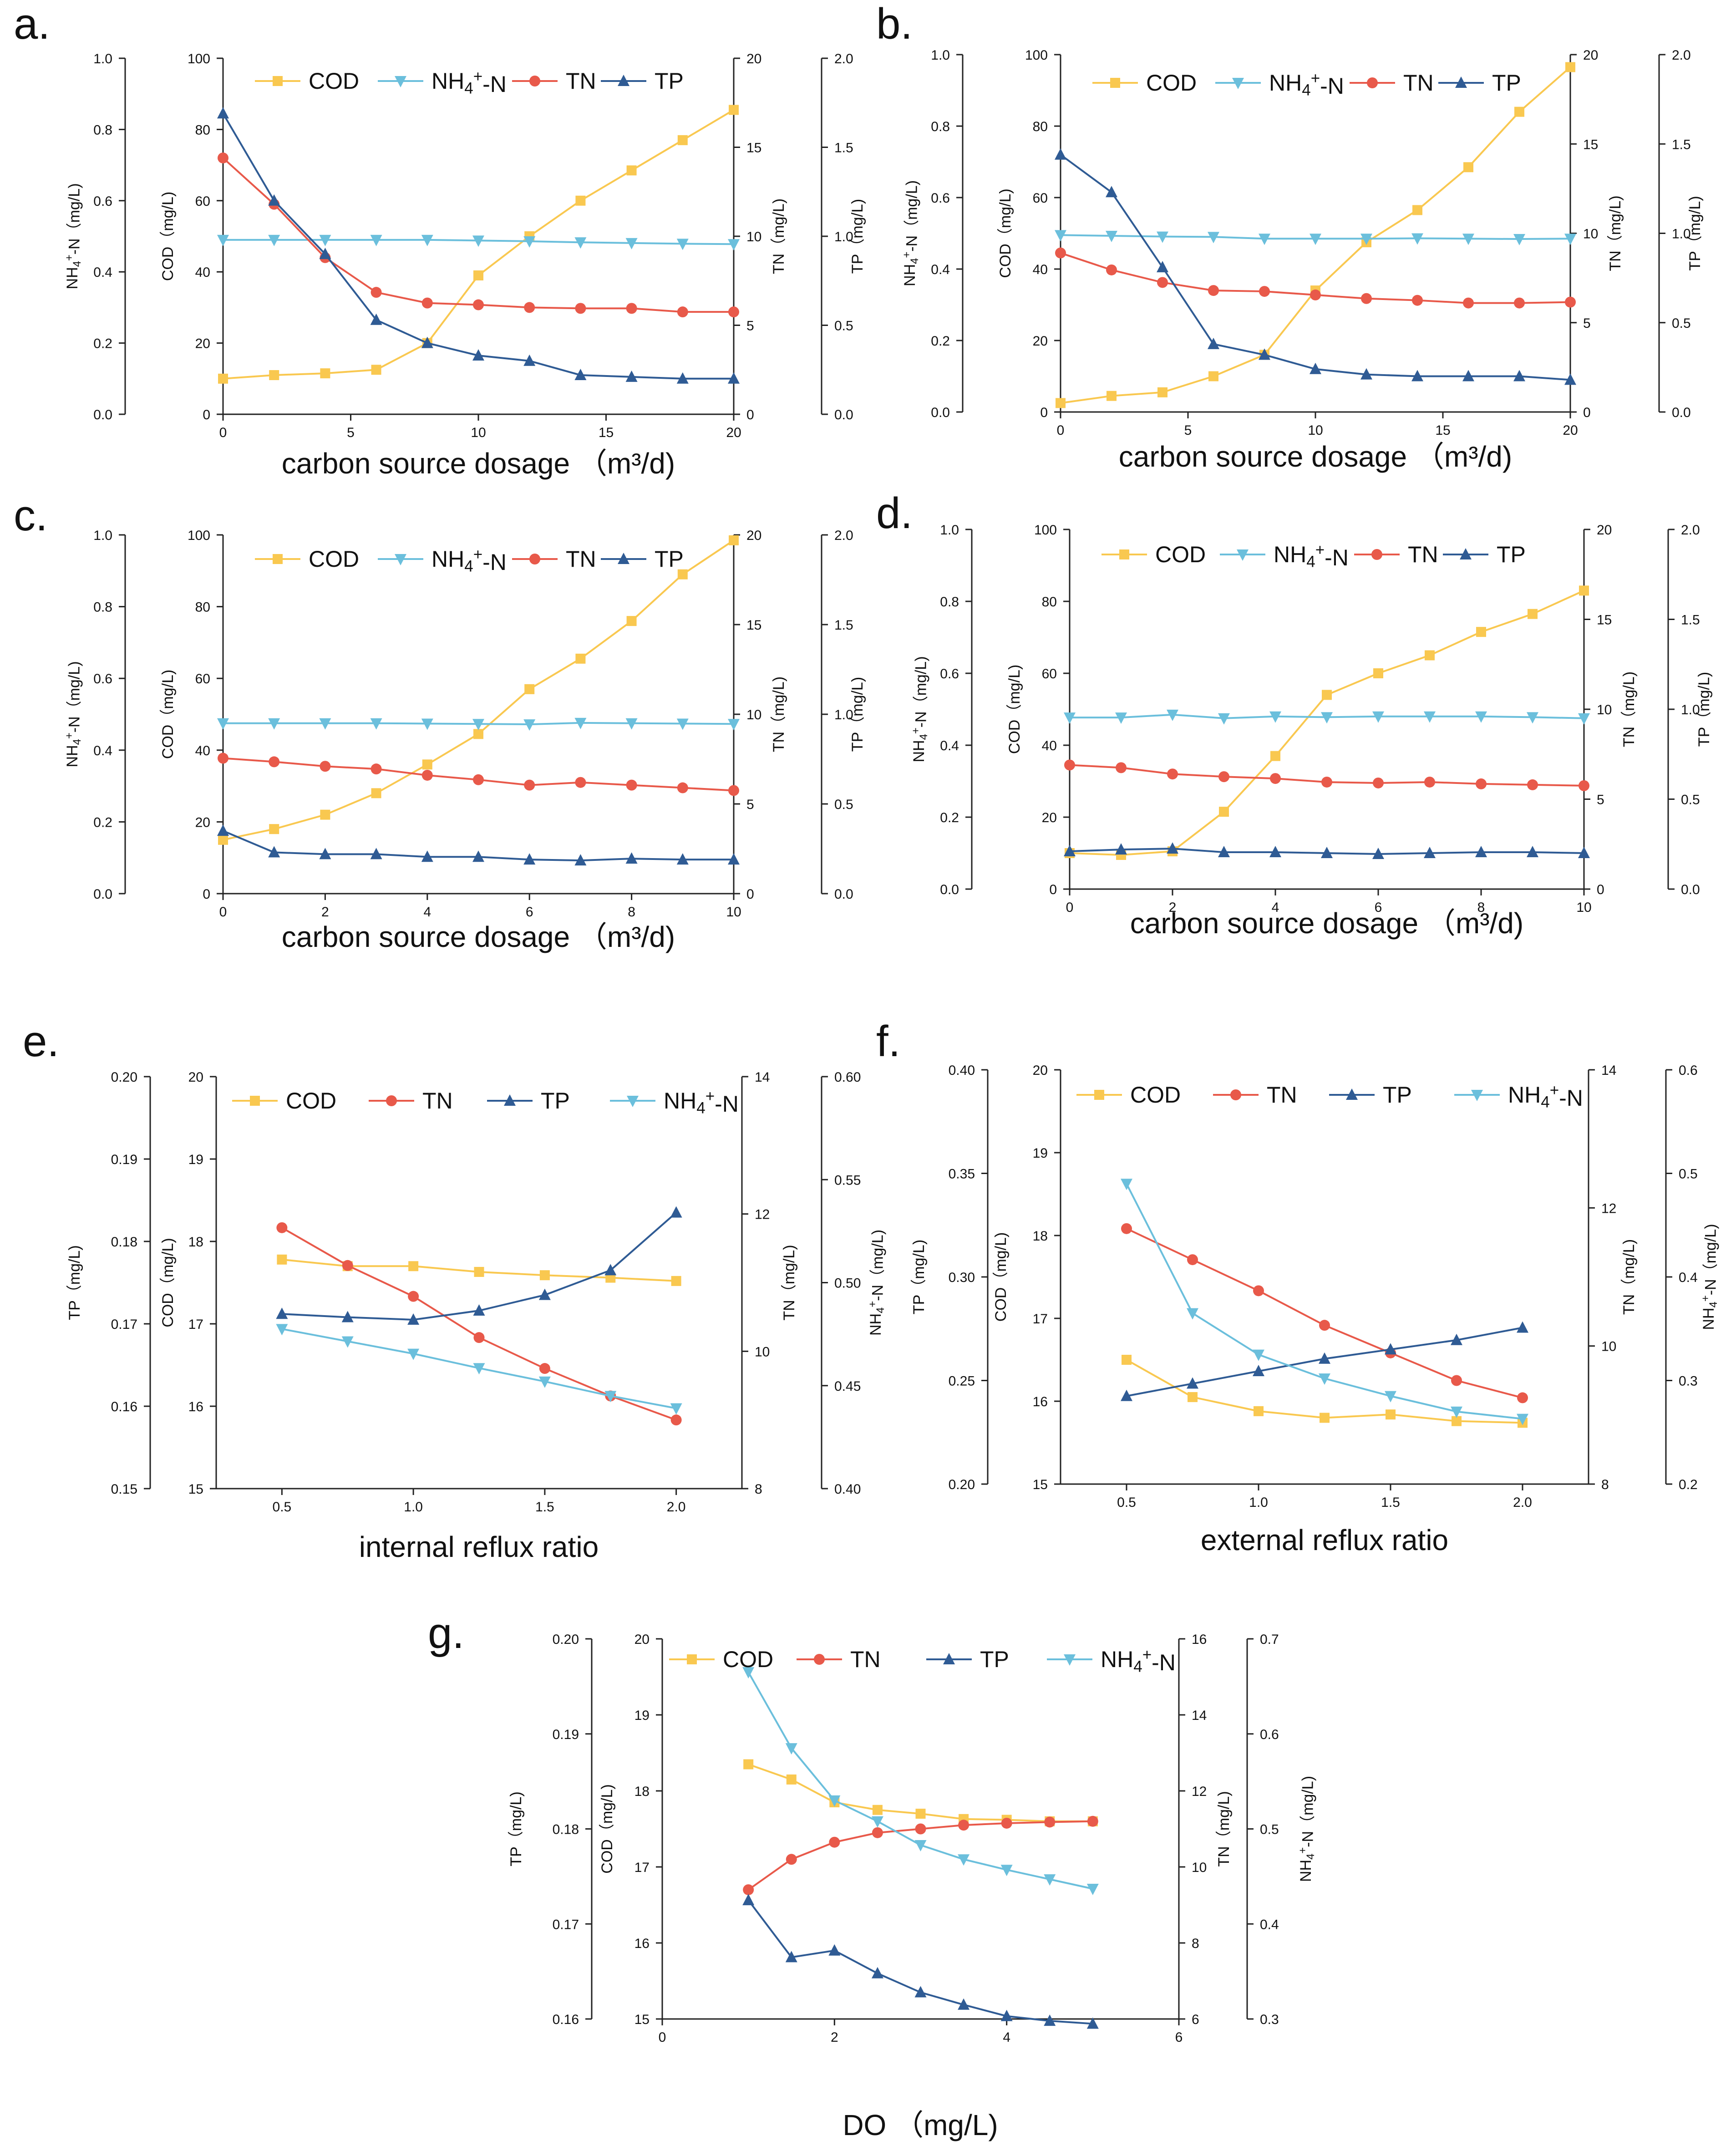 This screenshot has height=2151, width=1736. I want to click on cod-tick-label: 20, so click(643, 1639).